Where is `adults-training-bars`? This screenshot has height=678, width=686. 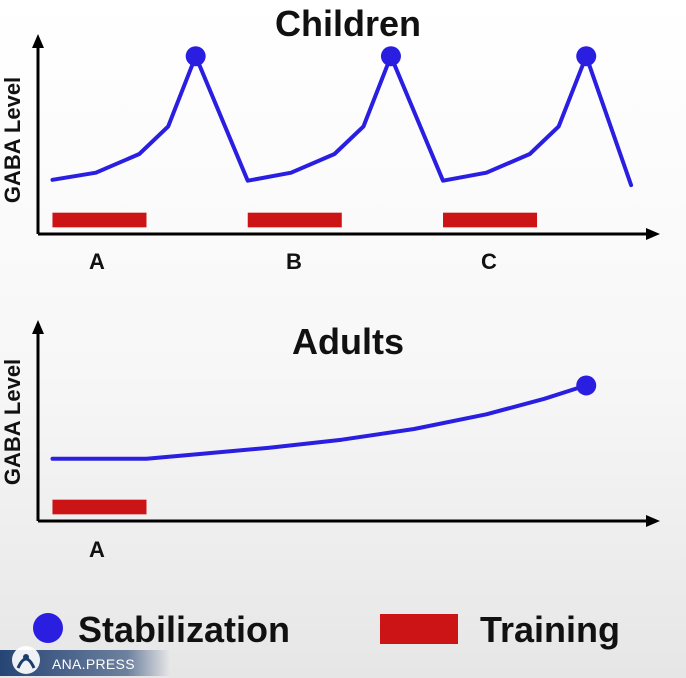 adults-training-bars is located at coordinates (99, 507).